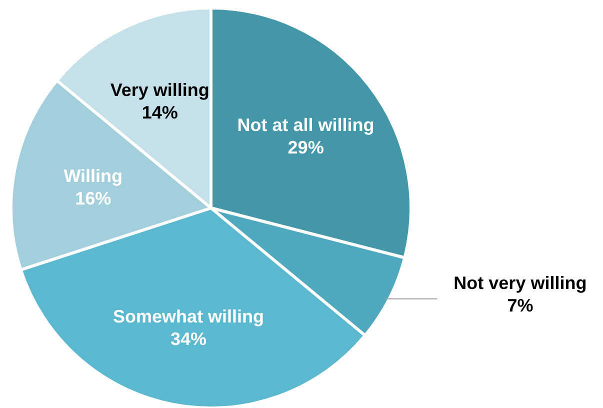 The width and height of the screenshot is (603, 408). I want to click on slice-label: Somewhat willing, so click(188, 316).